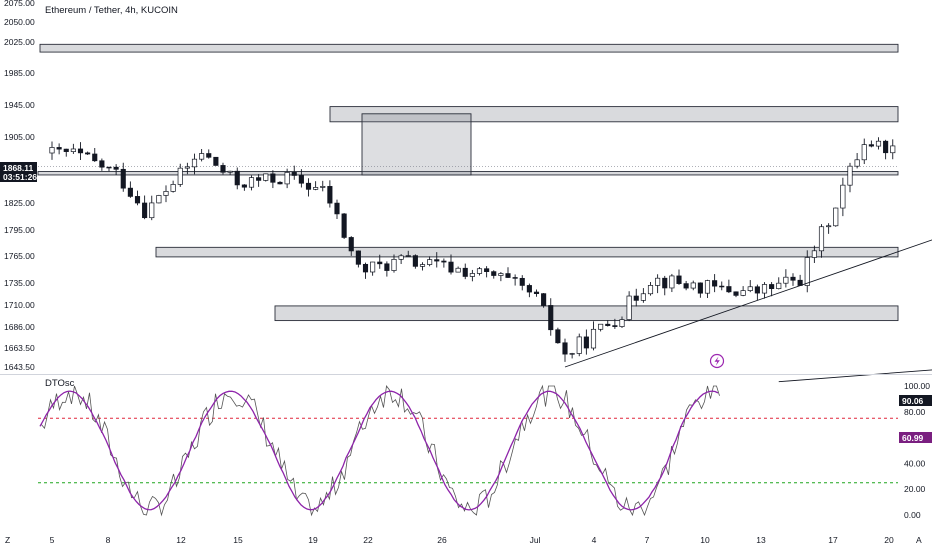 The image size is (932, 550). Describe the element at coordinates (915, 400) in the screenshot. I see `osc-value-tag-1: 90.06` at that location.